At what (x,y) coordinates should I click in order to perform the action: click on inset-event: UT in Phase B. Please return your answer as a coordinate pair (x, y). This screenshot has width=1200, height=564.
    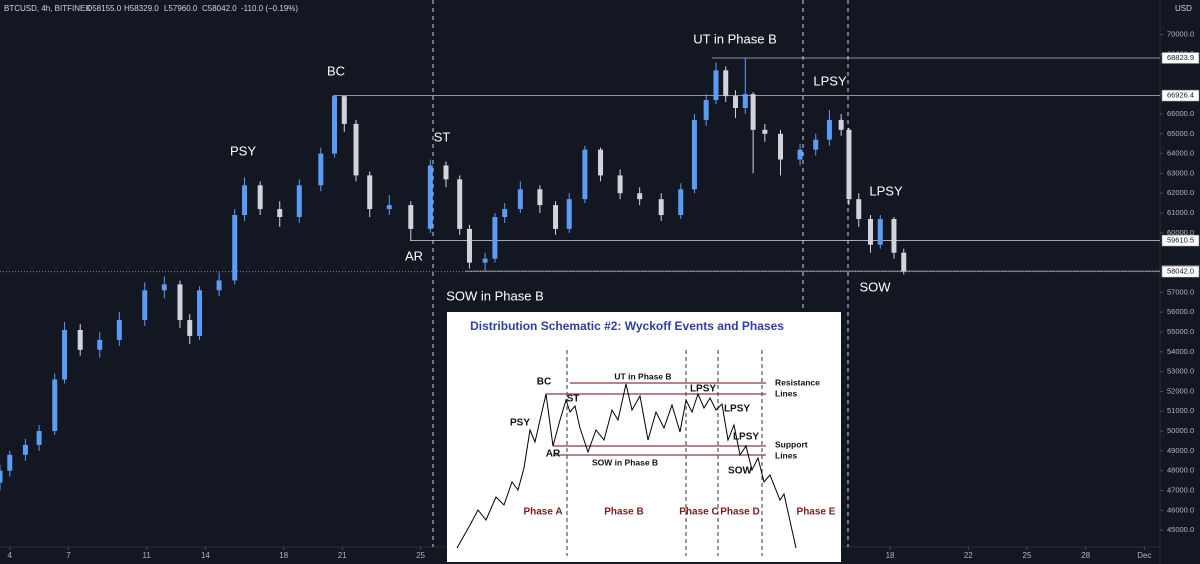
    Looking at the image, I should click on (642, 376).